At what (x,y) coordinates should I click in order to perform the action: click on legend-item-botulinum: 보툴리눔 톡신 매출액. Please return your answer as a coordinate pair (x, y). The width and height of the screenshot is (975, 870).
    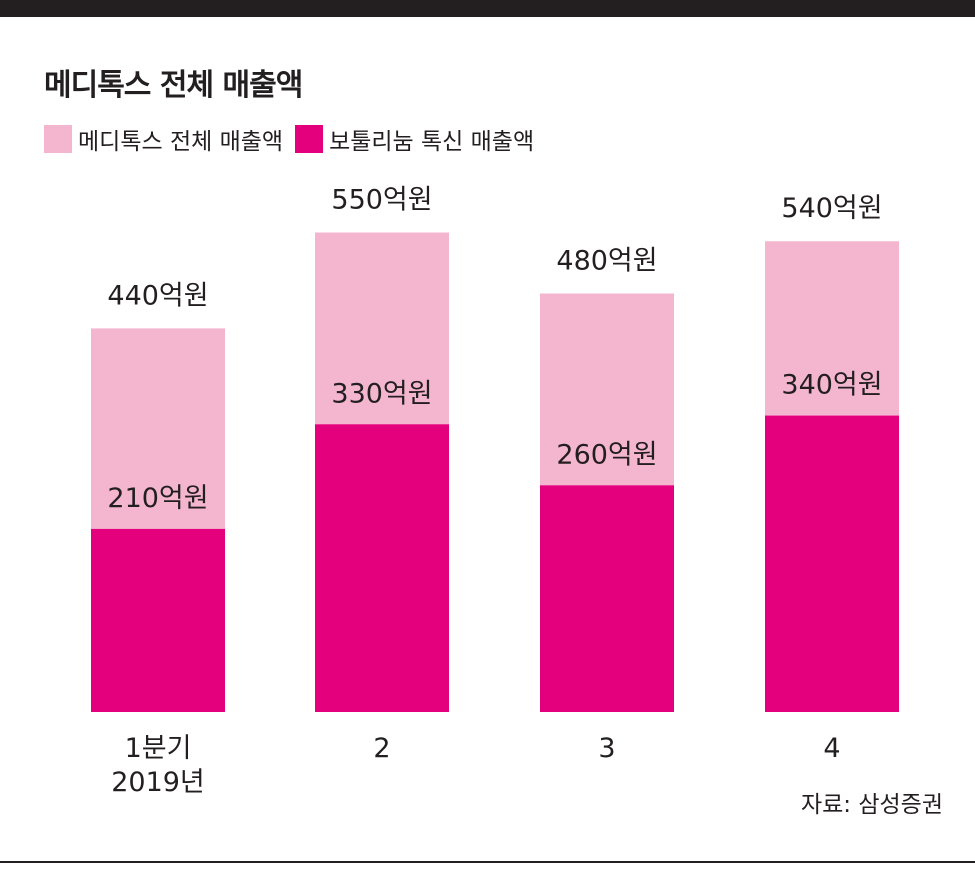
    Looking at the image, I should click on (414, 139).